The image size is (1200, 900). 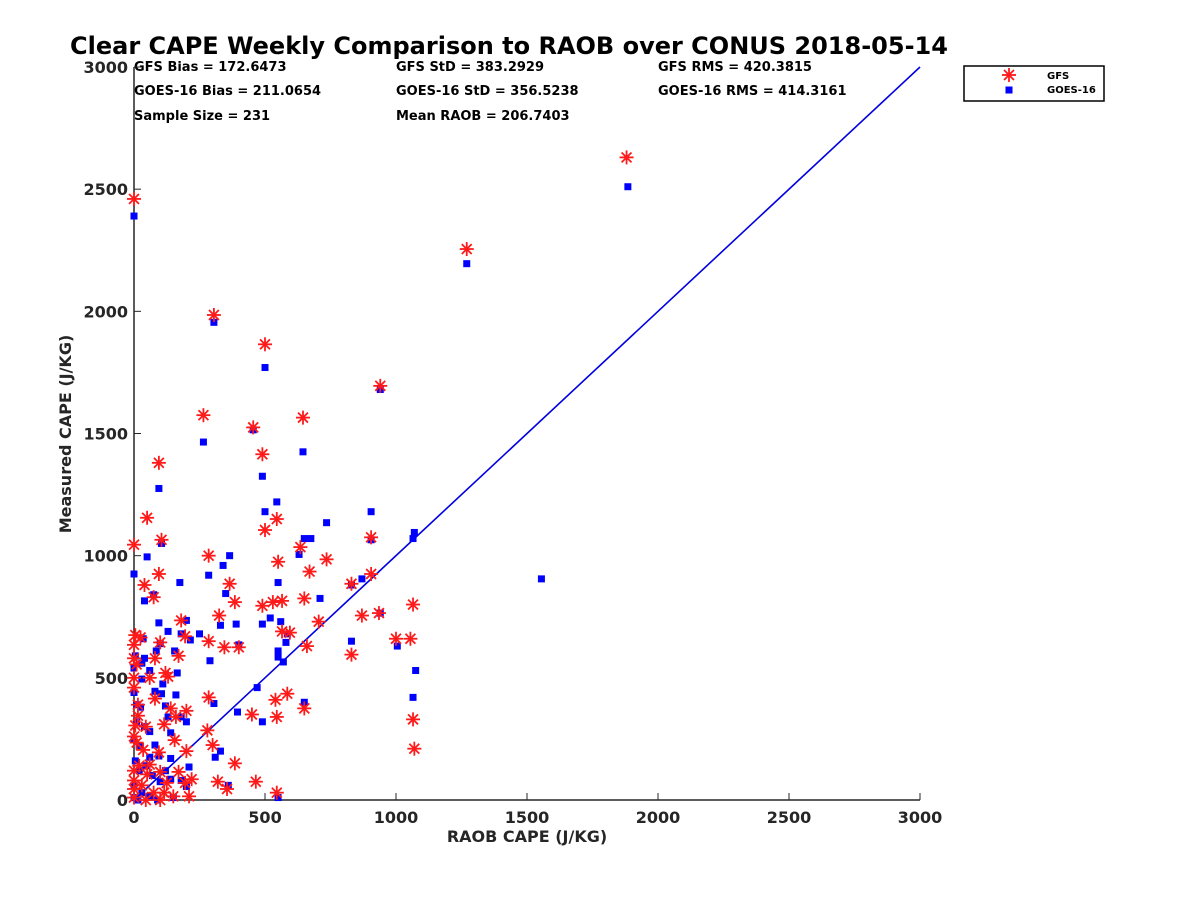 I want to click on y-axis-label: Measured CAPE (J/KG), so click(x=65, y=434).